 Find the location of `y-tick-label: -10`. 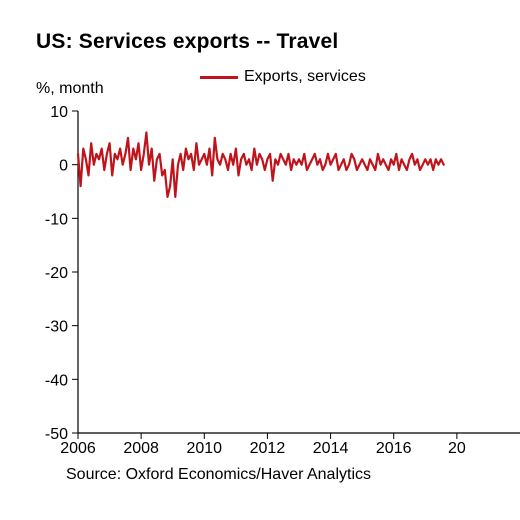

y-tick-label: -10 is located at coordinates (56, 219).